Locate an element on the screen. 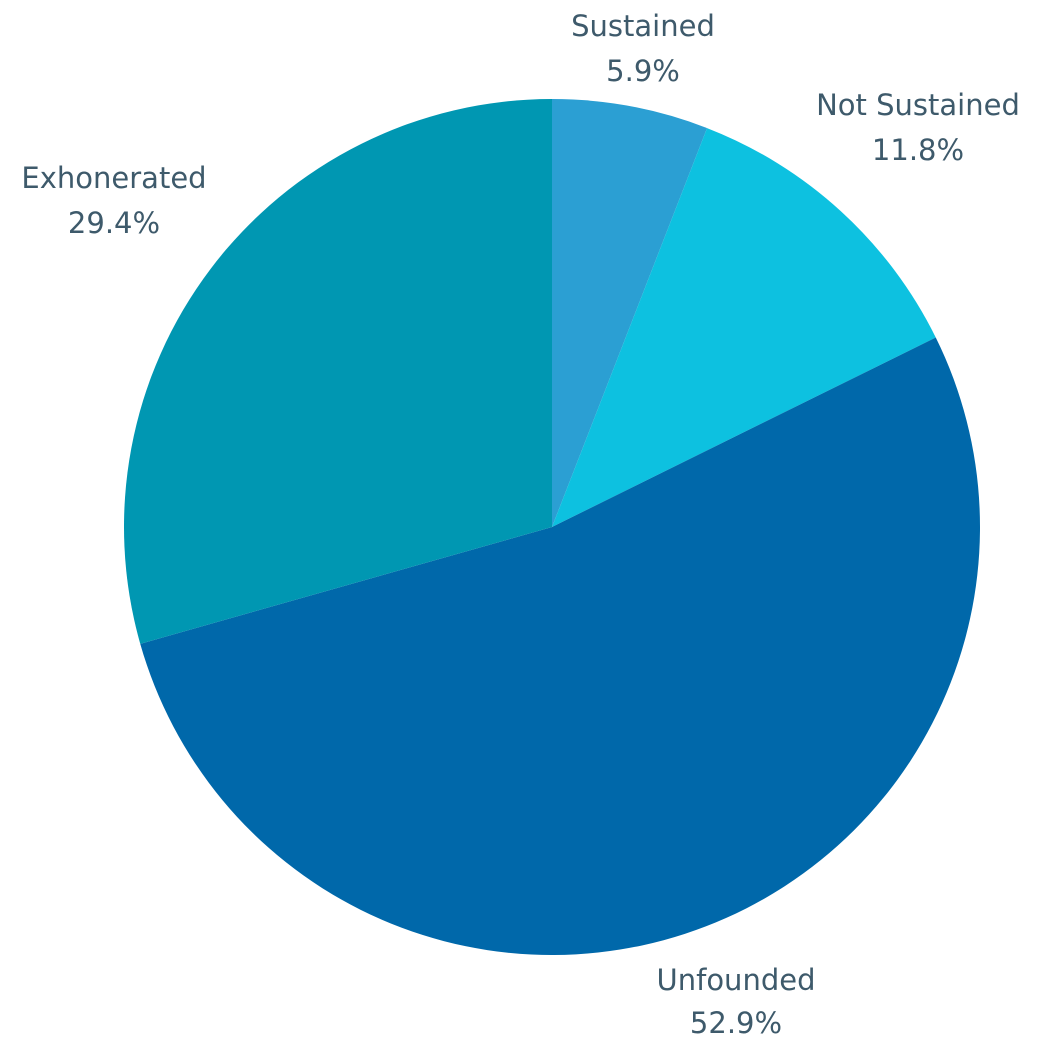 The height and width of the screenshot is (1038, 1039). slice-label-unfounded: Unfounded is located at coordinates (736, 980).